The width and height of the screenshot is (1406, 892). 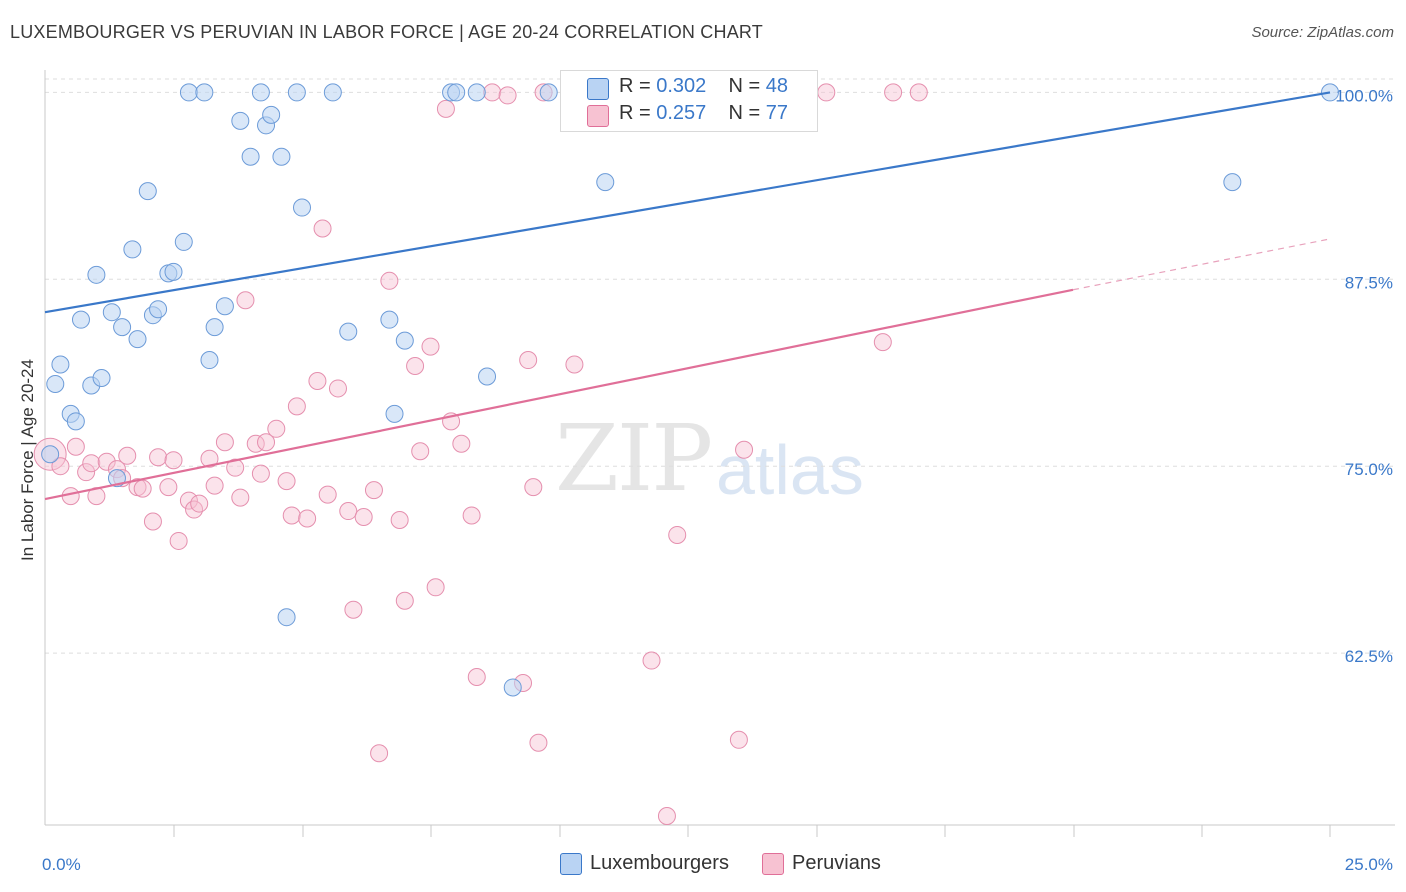 I want to click on peruvian-trend-extension, so click(x=1201, y=264).